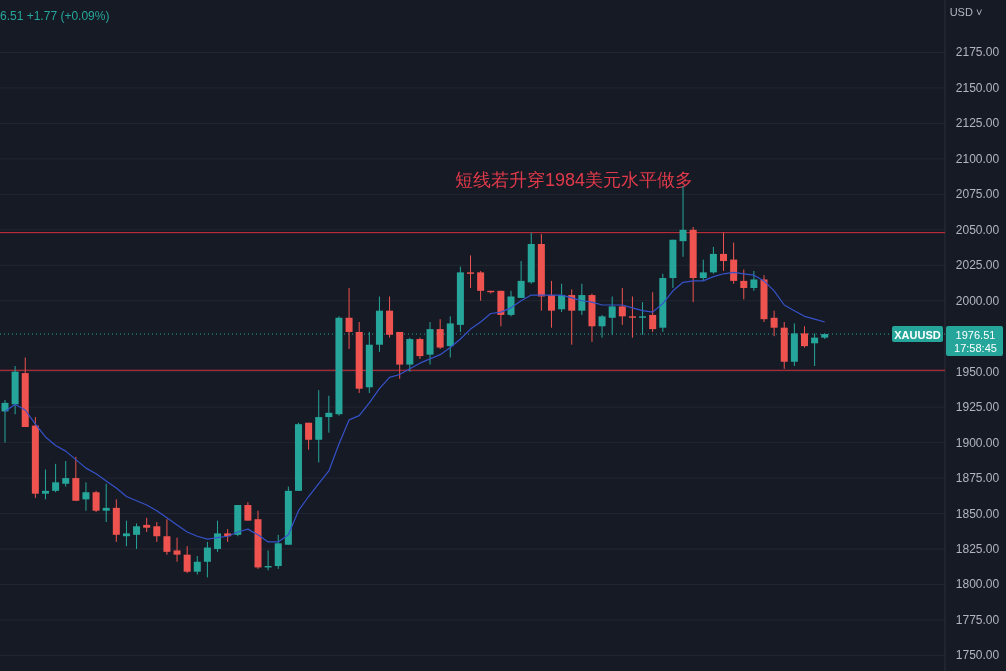 This screenshot has height=671, width=1006. I want to click on y-tick-label: 2025.00, so click(977, 265).